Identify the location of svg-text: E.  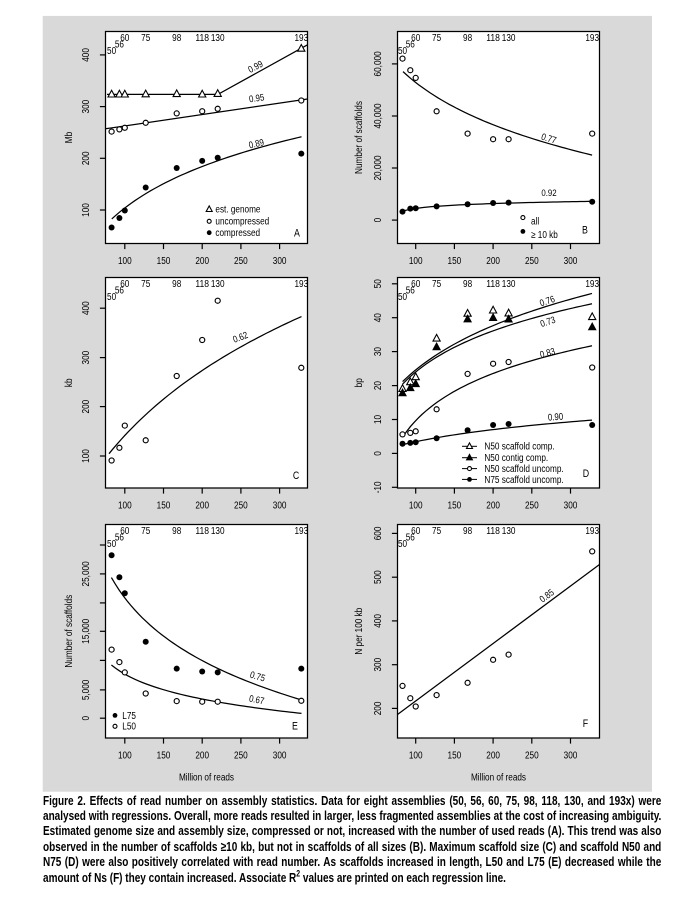
(295, 727).